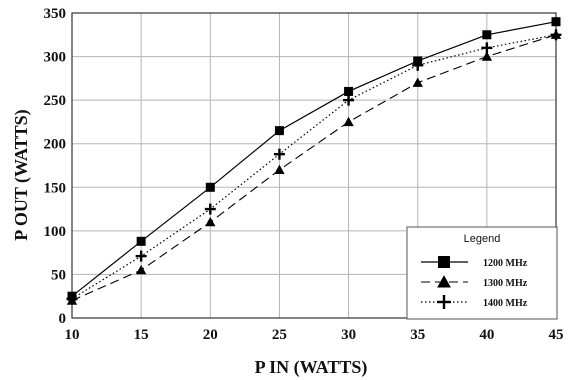 The width and height of the screenshot is (568, 380). What do you see at coordinates (474, 302) in the screenshot?
I see `legend-entry: 1400 MHz` at bounding box center [474, 302].